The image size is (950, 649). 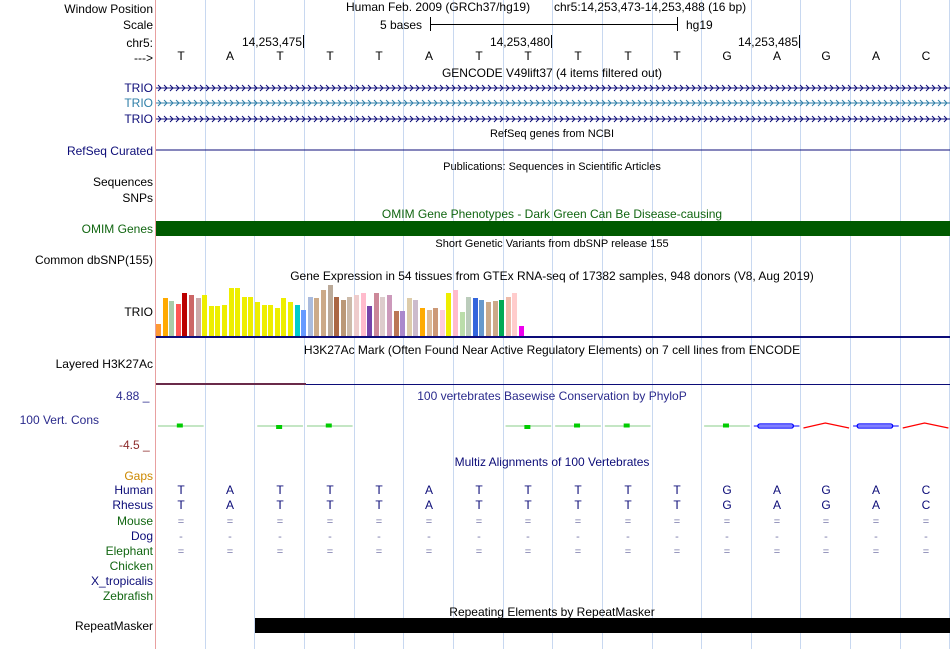 I want to click on multiz-track-title: Multiz Alignments of 100 Vertebrates, so click(x=552, y=462).